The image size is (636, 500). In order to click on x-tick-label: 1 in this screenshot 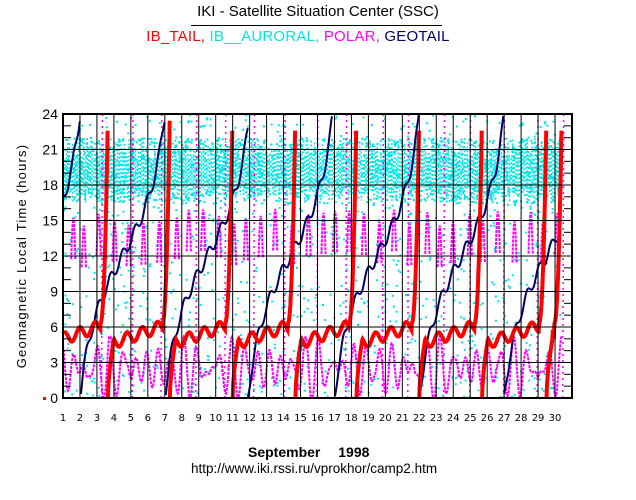, I will do `click(63, 418)`.